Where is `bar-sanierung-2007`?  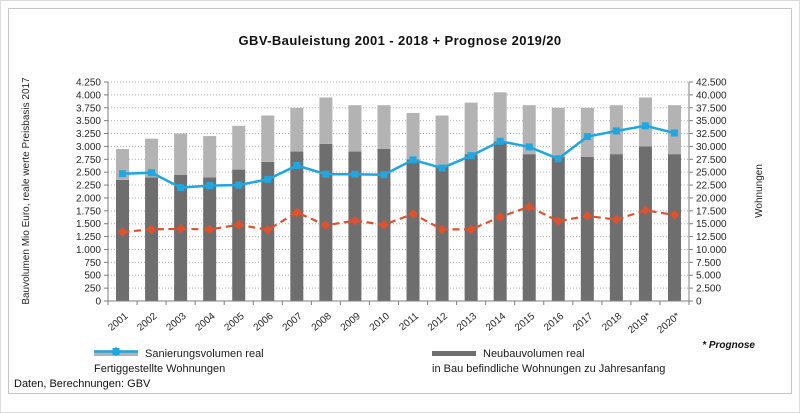 bar-sanierung-2007 is located at coordinates (297, 129).